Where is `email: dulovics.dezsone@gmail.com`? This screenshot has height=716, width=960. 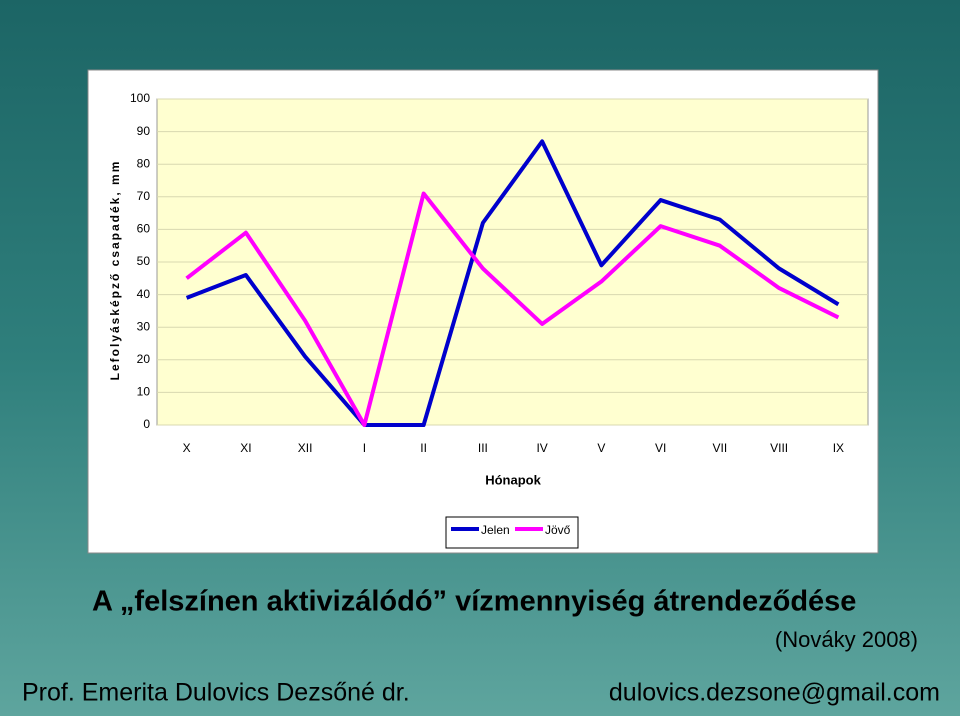 email: dulovics.dezsone@gmail.com is located at coordinates (774, 693).